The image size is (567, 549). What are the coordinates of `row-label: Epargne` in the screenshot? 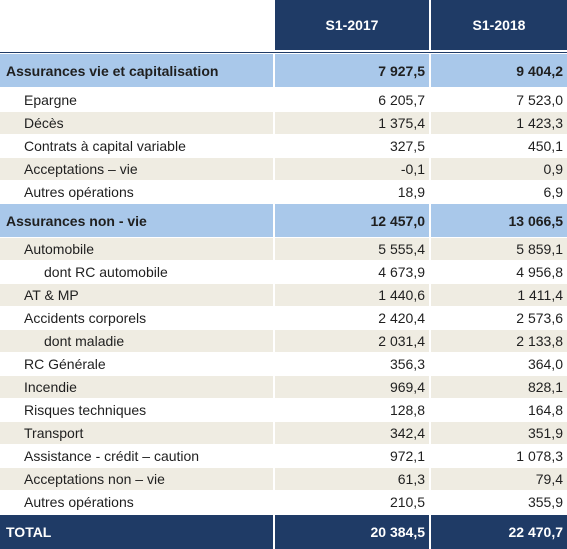 It's located at (136, 99).